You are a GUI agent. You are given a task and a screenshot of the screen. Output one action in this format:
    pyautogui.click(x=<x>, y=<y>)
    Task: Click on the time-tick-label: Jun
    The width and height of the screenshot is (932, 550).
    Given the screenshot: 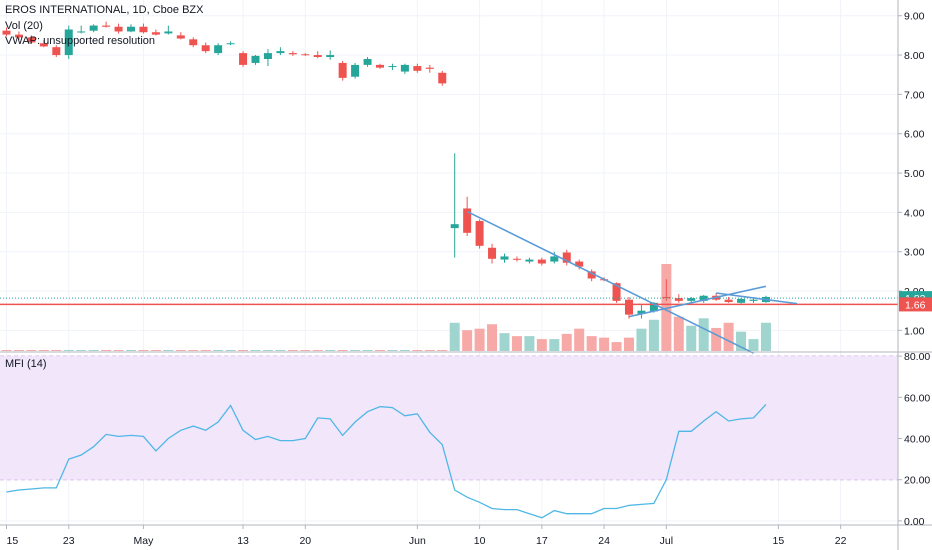 What is the action you would take?
    pyautogui.click(x=417, y=541)
    